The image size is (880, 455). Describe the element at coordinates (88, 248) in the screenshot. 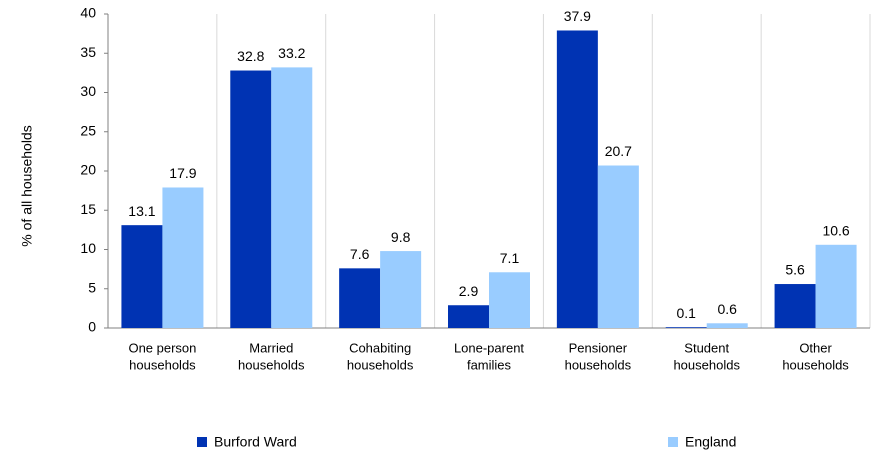

I see `y-tick-label: 10` at that location.